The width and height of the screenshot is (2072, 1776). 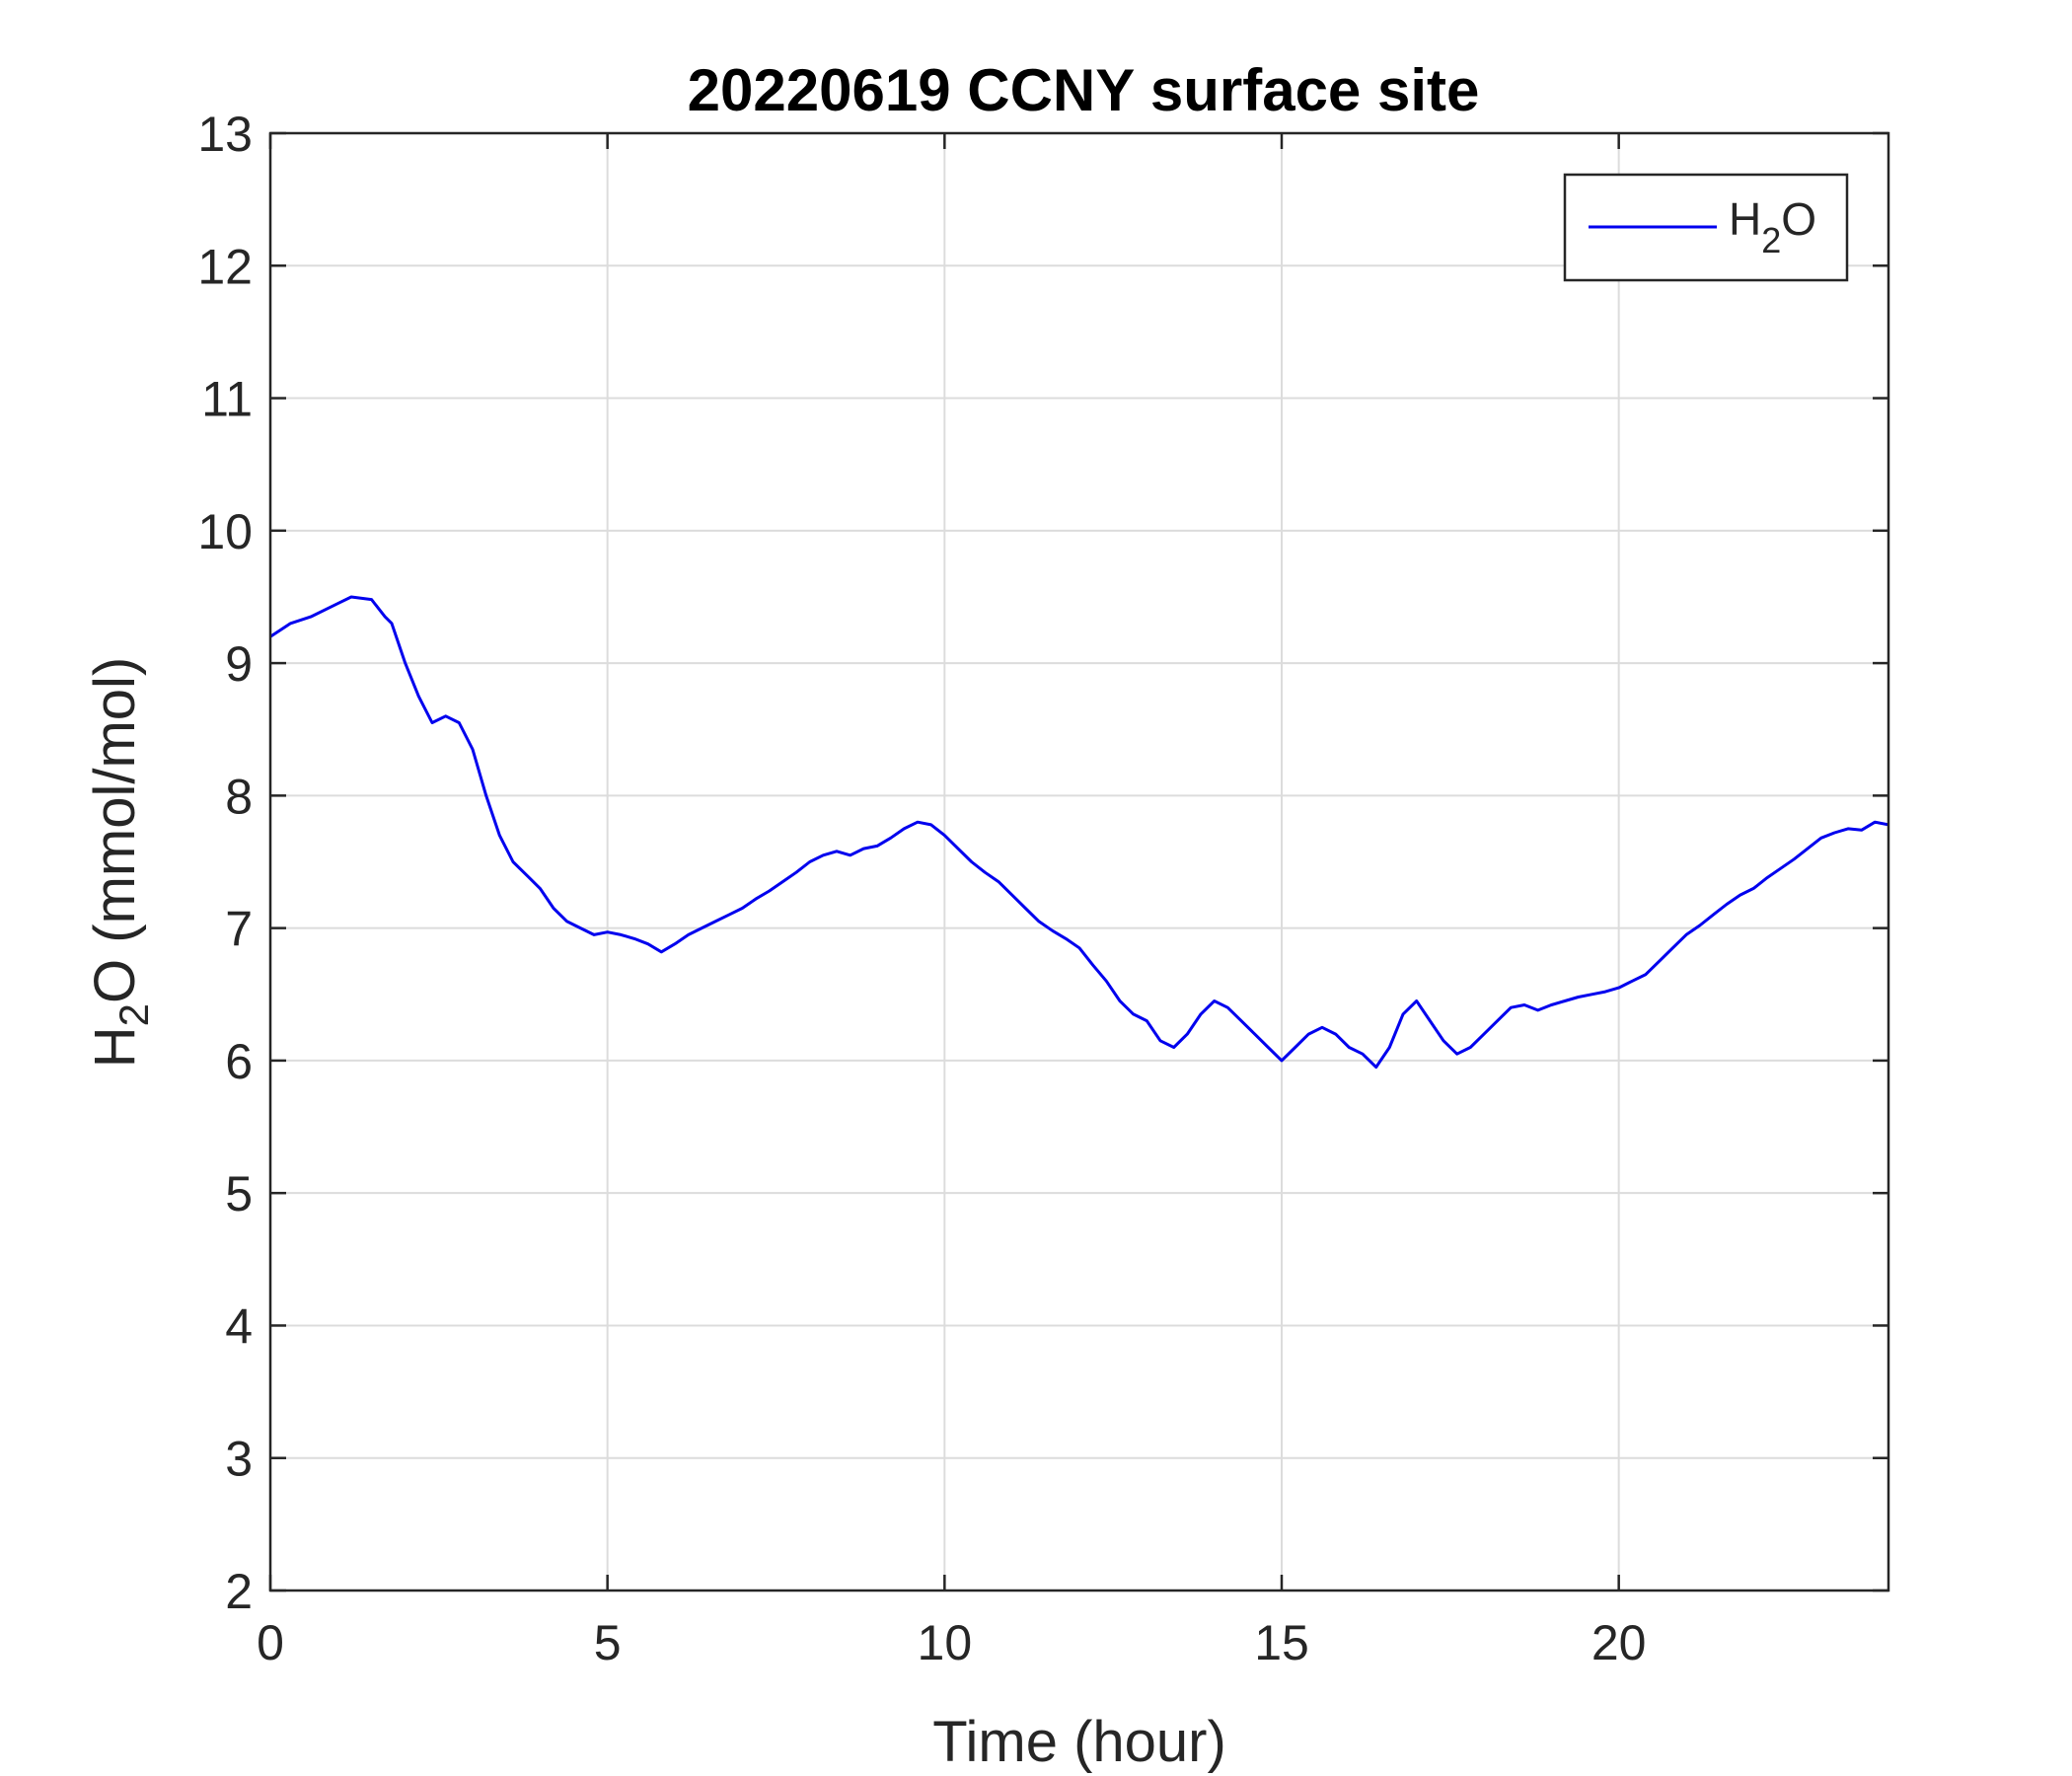 What do you see at coordinates (134, 1015) in the screenshot?
I see `y-axis-label-subscript: 2` at bounding box center [134, 1015].